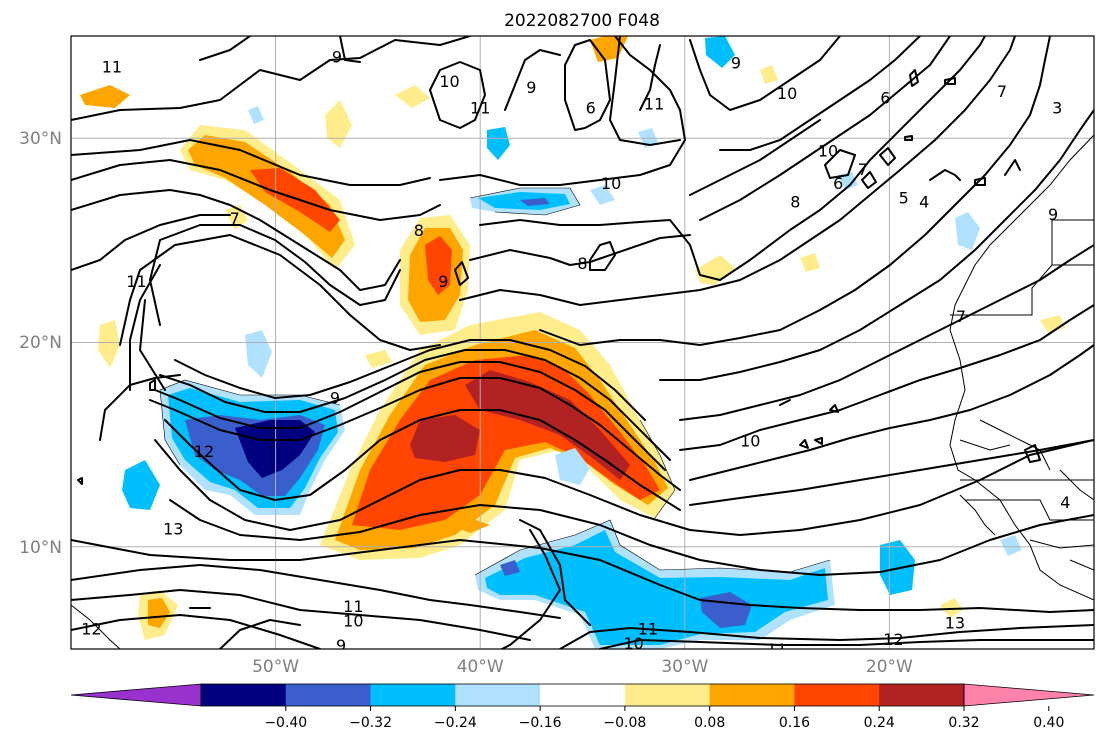 This screenshot has height=741, width=1105. Describe the element at coordinates (624, 723) in the screenshot. I see `colorbar-tick-label: −0.08` at that location.